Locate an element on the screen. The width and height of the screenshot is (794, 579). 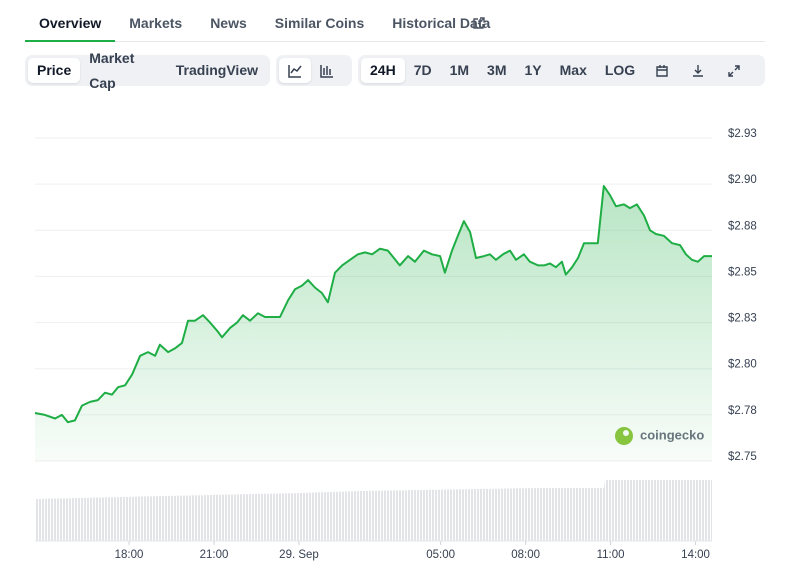
range-button: 7D is located at coordinates (422, 70).